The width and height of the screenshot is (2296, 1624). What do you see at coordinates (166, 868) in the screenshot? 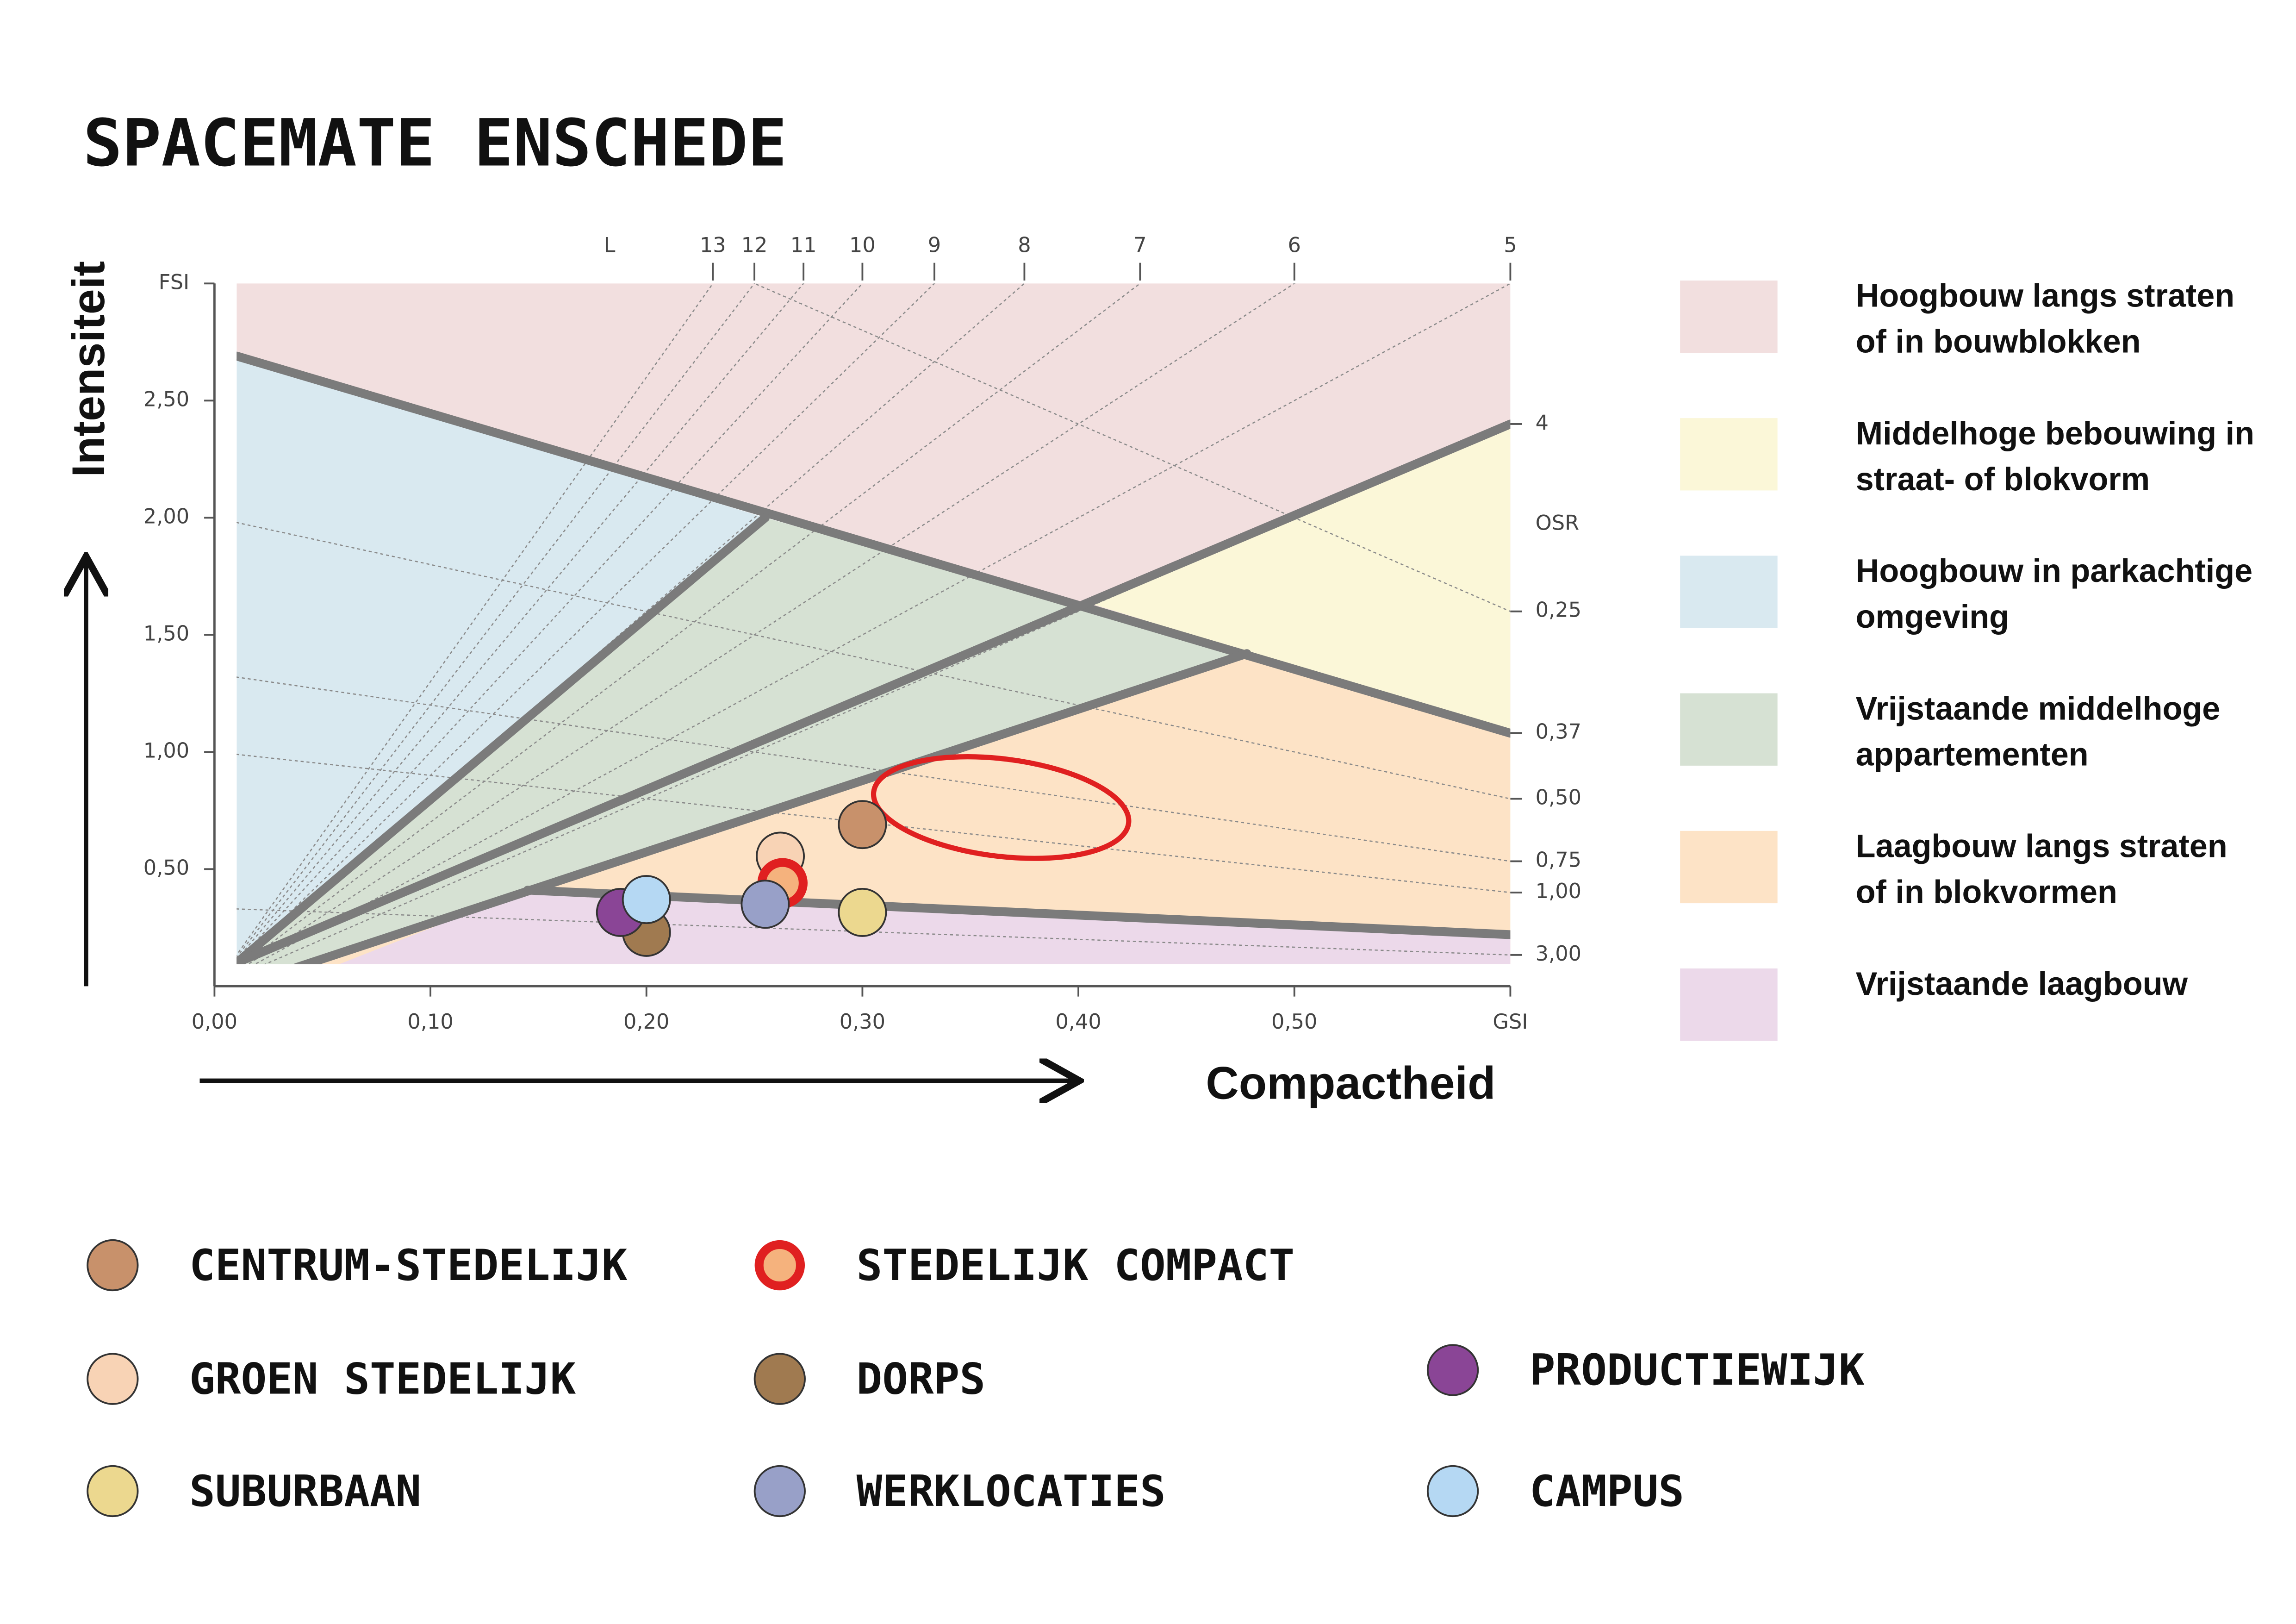
I see `y-tick-label: 0,50` at bounding box center [166, 868].